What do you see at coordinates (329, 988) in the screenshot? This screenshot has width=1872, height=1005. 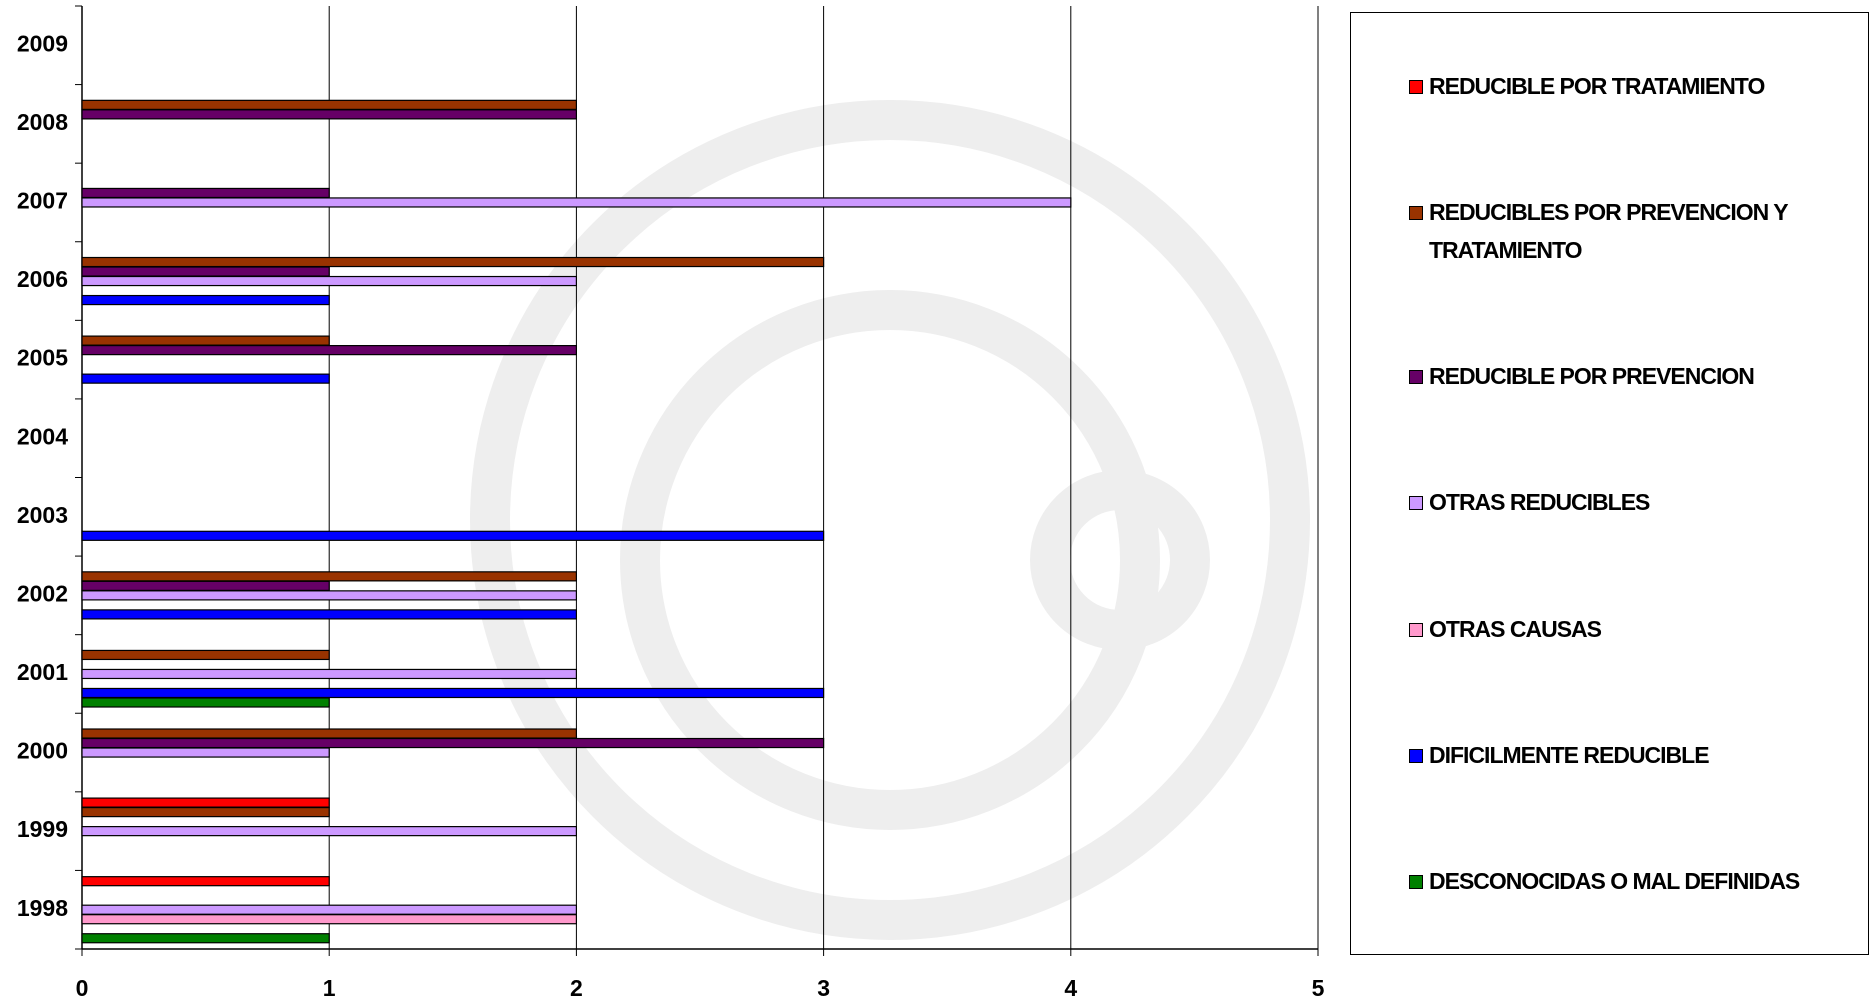 I see `x-tick-label: 1` at bounding box center [329, 988].